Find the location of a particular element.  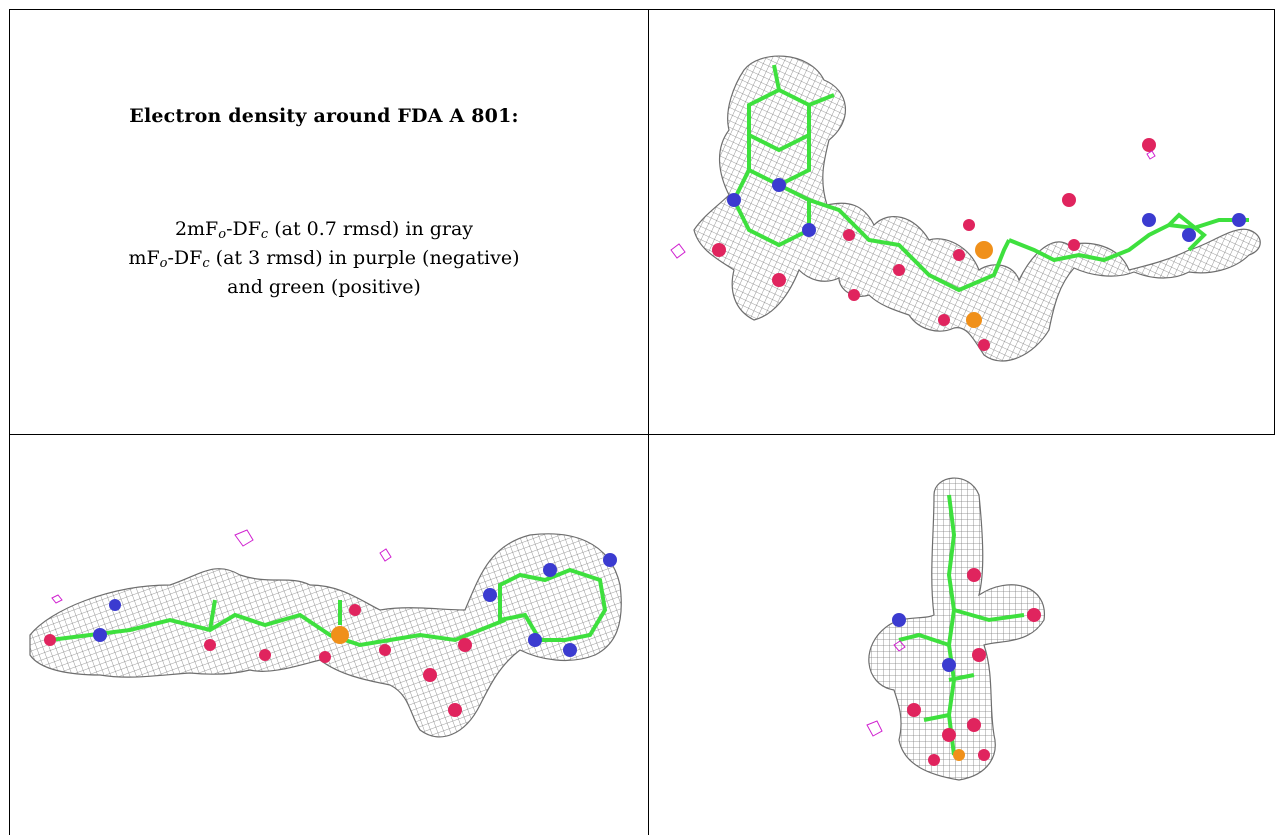

legend-2b: -DF is located at coordinates (185, 258).